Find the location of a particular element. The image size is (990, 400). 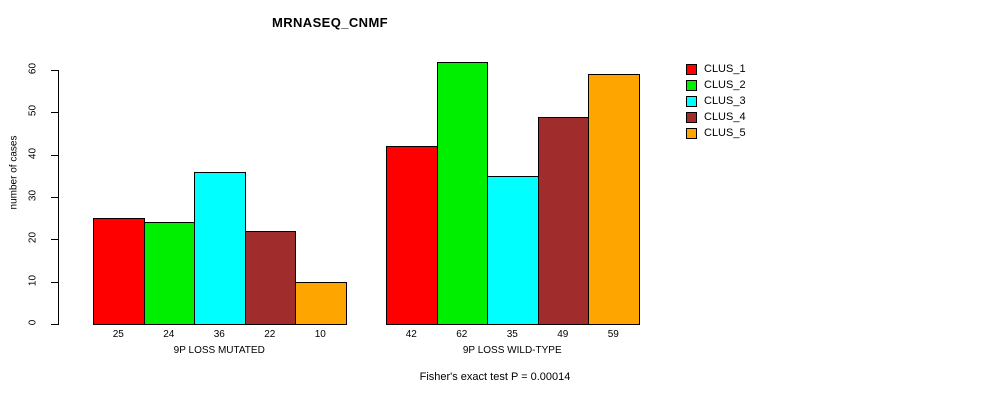

group-axis-label: 9P LOSS WILD-TYPE is located at coordinates (512, 350).